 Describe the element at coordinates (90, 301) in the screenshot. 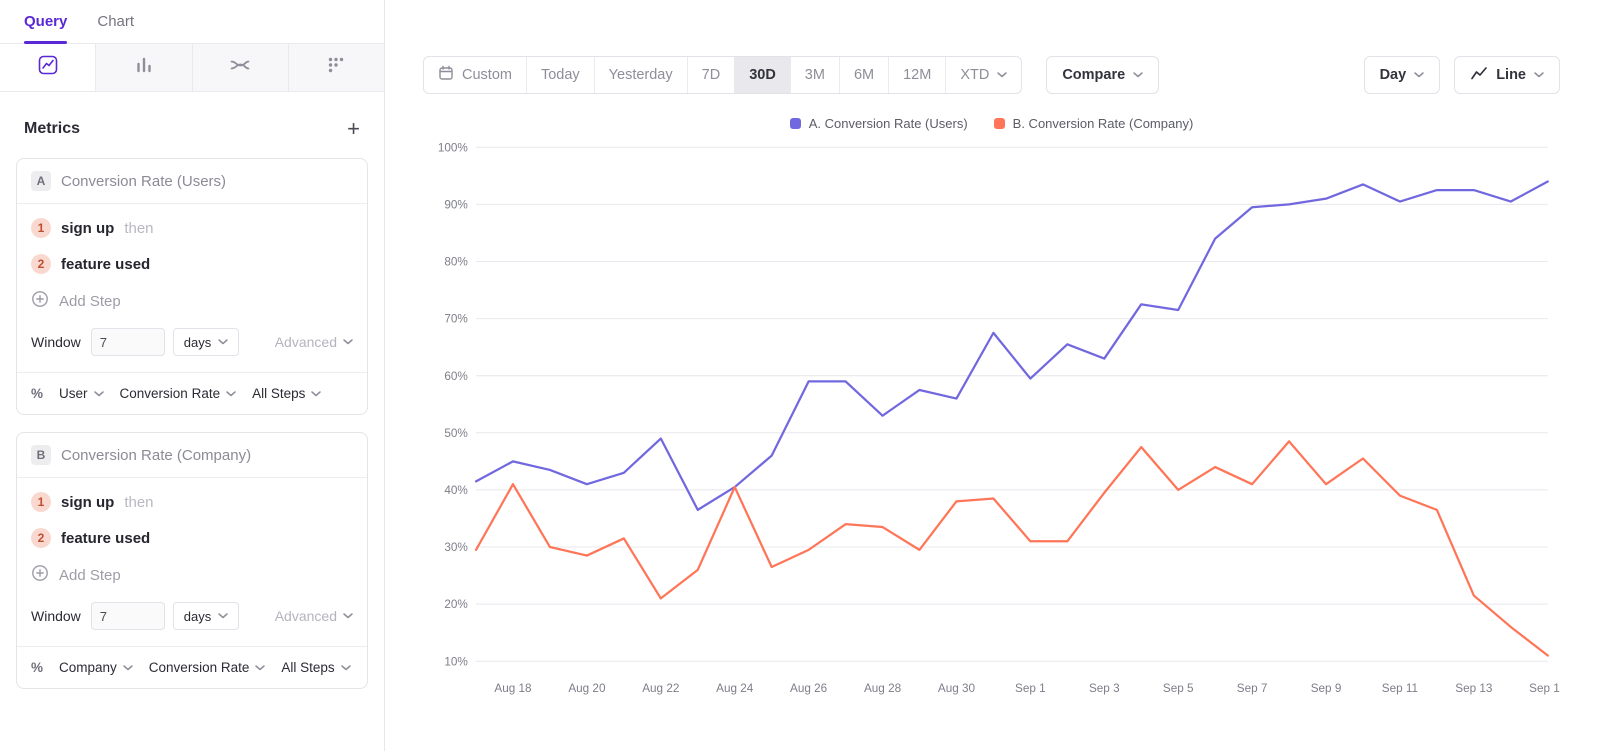

I see `add-step-label: Add Step` at that location.